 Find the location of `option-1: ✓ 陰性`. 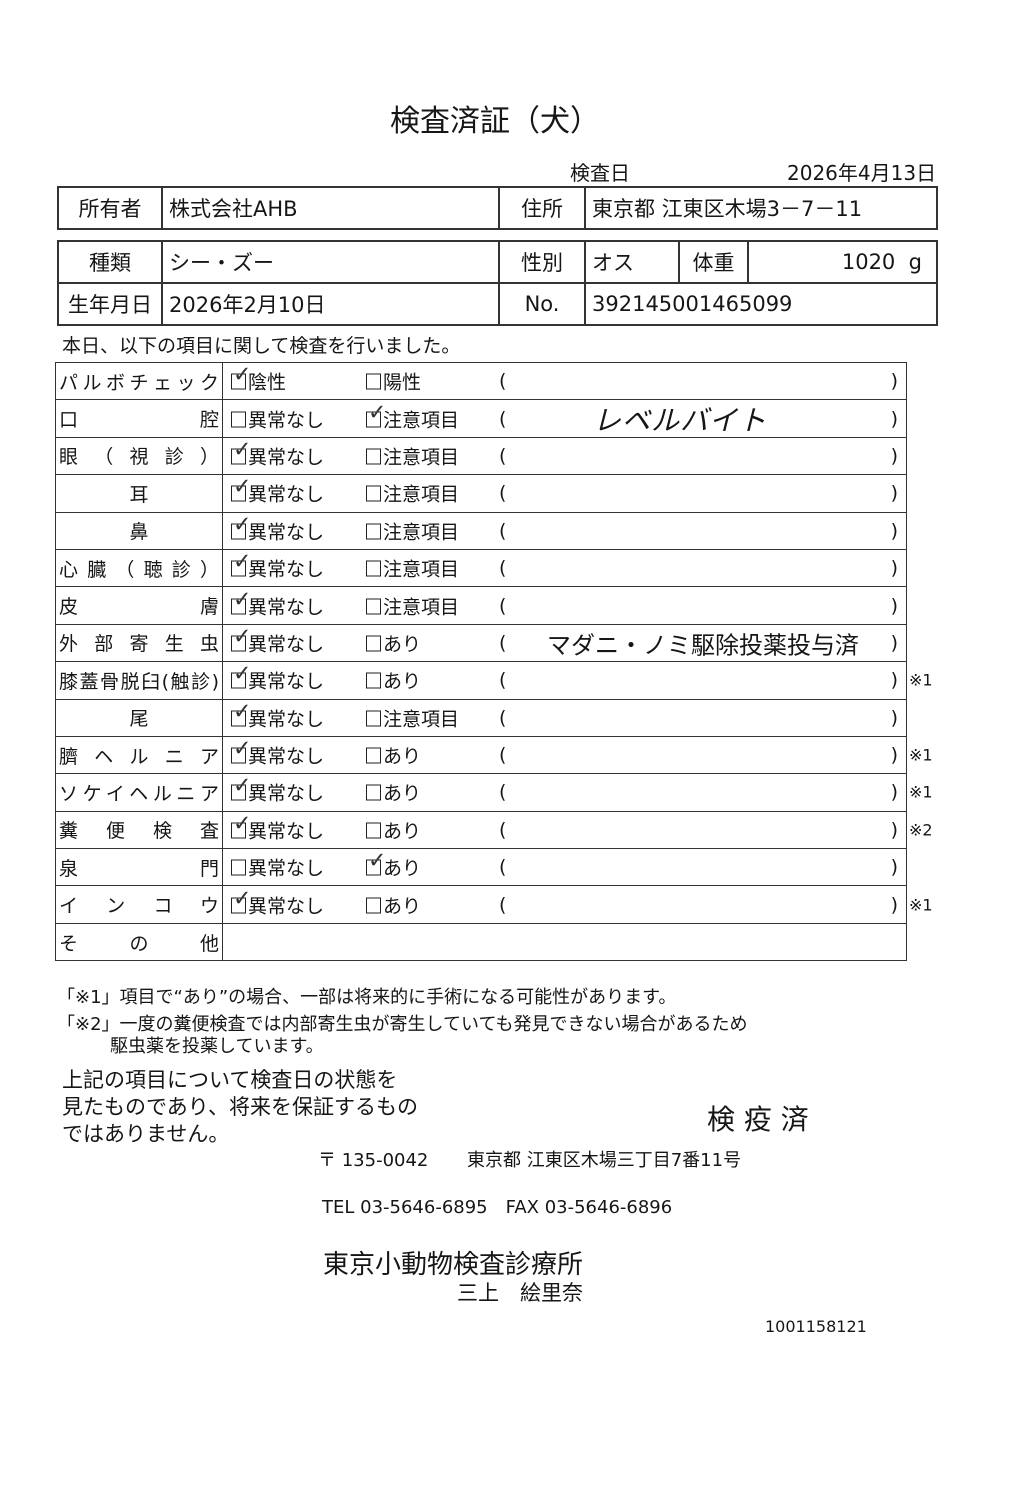

option-1: ✓ 陰性 is located at coordinates (259, 379).